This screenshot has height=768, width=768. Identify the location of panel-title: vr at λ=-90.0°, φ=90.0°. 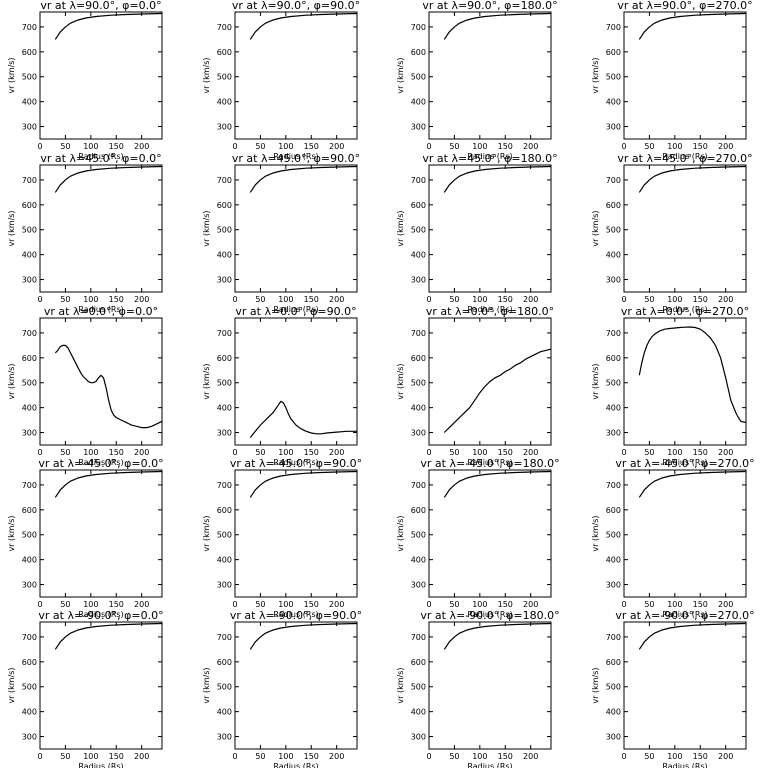
(296, 615).